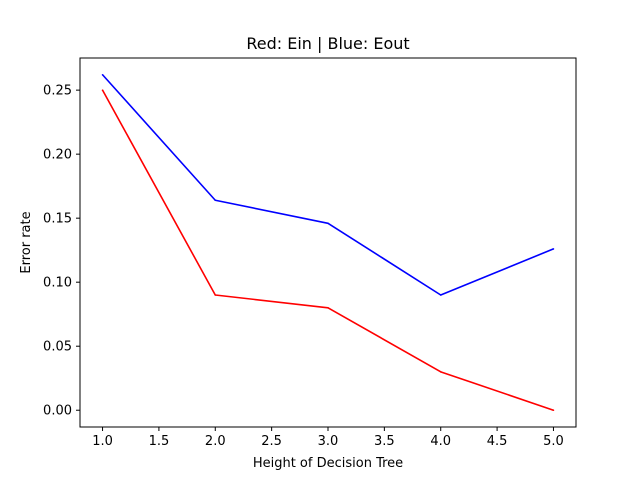  Describe the element at coordinates (26, 242) in the screenshot. I see `y-axis-title: Error rate` at that location.